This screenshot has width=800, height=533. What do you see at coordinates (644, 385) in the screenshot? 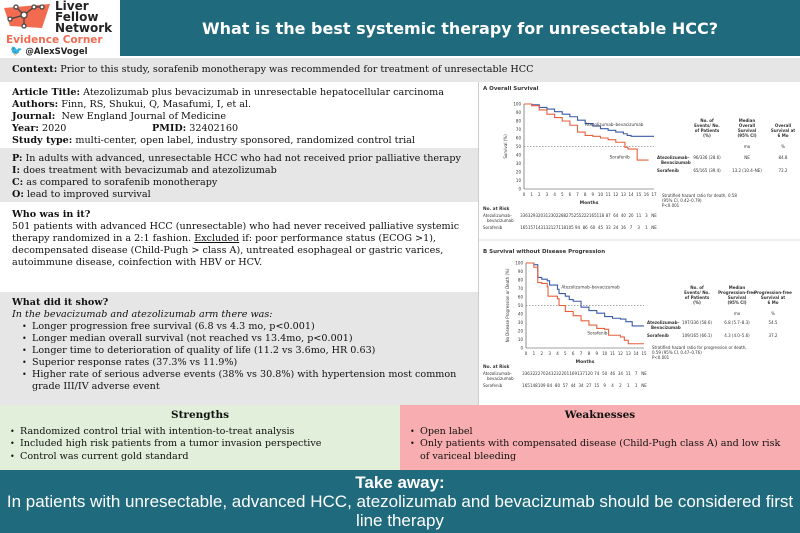
I see `risk-value: NE` at bounding box center [644, 385].